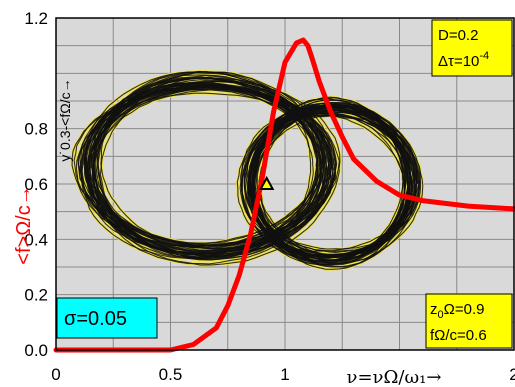 The width and height of the screenshot is (515, 387). What do you see at coordinates (36, 350) in the screenshot?
I see `y-tick-label: 0.0` at bounding box center [36, 350].